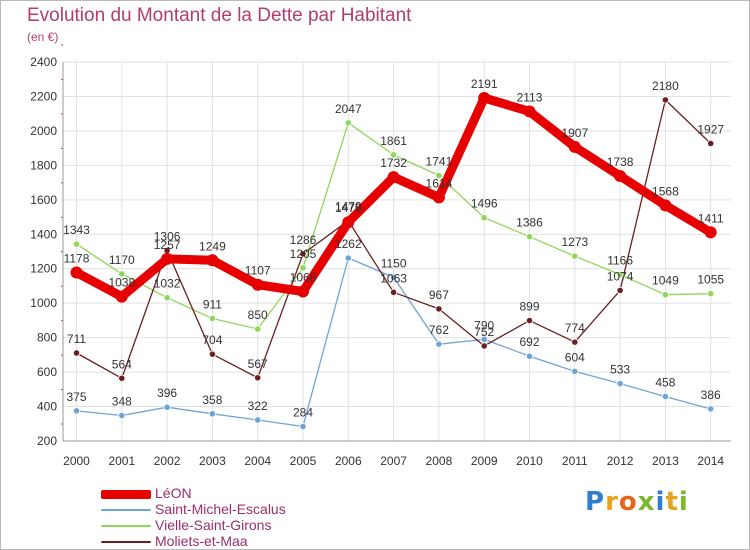  What do you see at coordinates (628, 502) in the screenshot?
I see `logo-letter: o` at bounding box center [628, 502].